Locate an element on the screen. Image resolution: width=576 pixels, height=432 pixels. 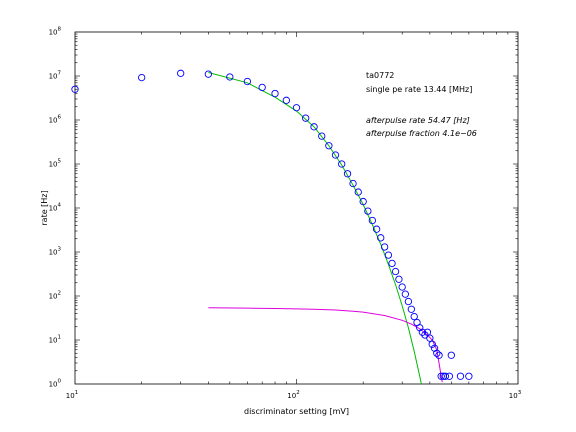
x-tick-label: 10¹ is located at coordinates (72, 395).